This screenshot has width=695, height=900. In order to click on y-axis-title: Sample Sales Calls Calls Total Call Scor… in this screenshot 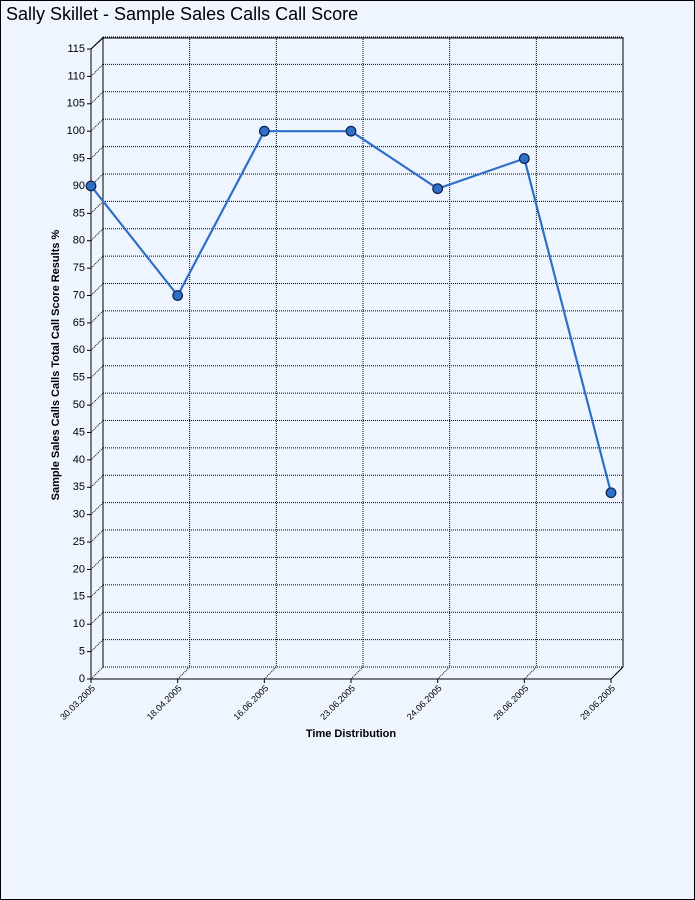, I will do `click(56, 364)`.